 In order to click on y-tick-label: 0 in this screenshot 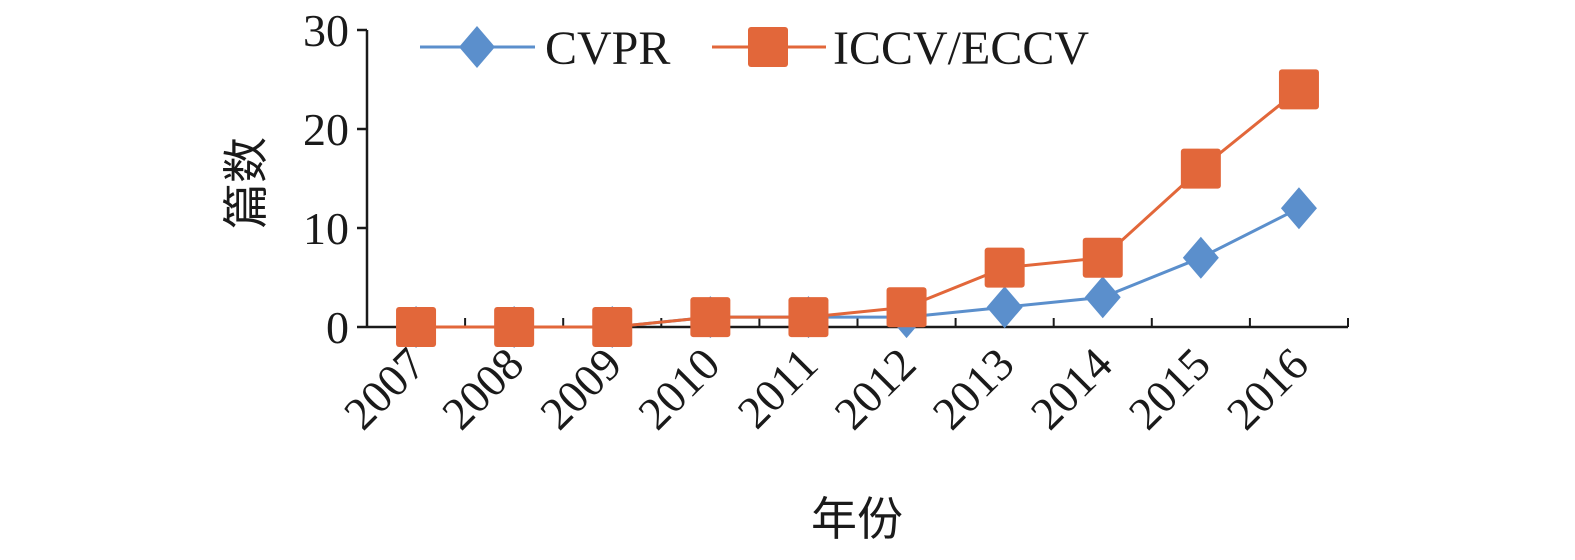, I will do `click(337, 327)`.